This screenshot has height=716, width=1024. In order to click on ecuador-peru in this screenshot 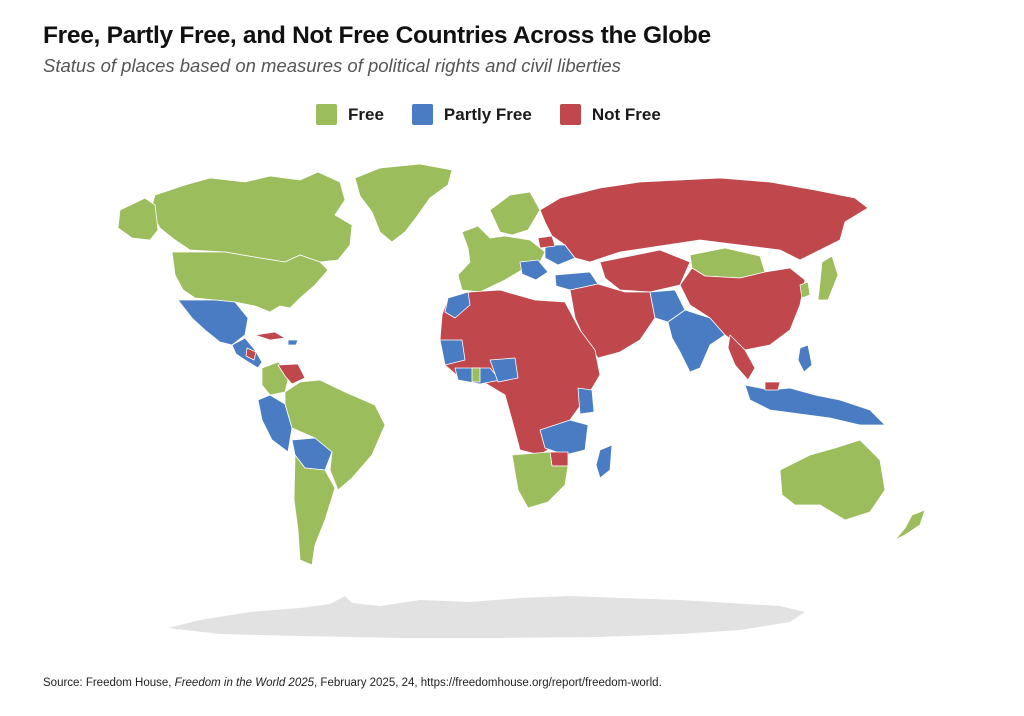, I will do `click(275, 423)`.